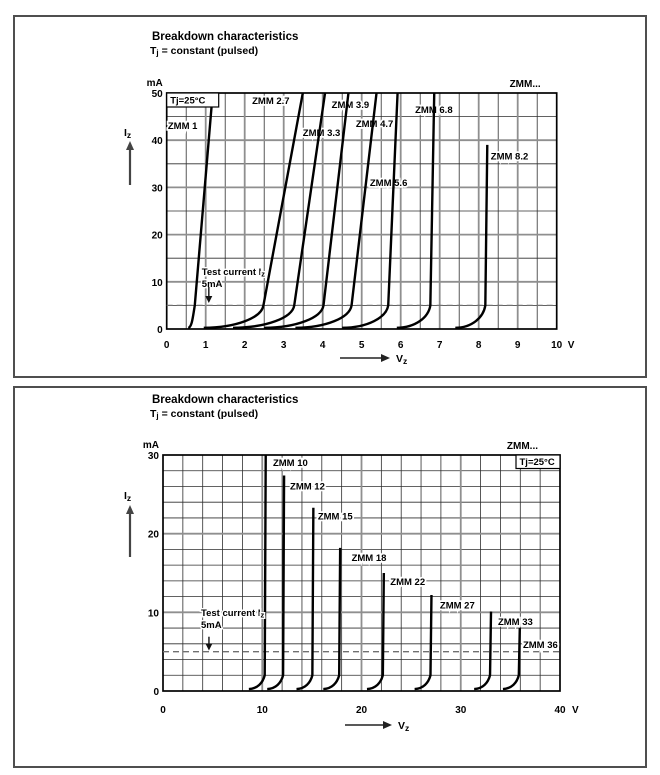 The width and height of the screenshot is (660, 775). Describe the element at coordinates (362, 710) in the screenshot. I see `x-tick-label-20: 20` at that location.